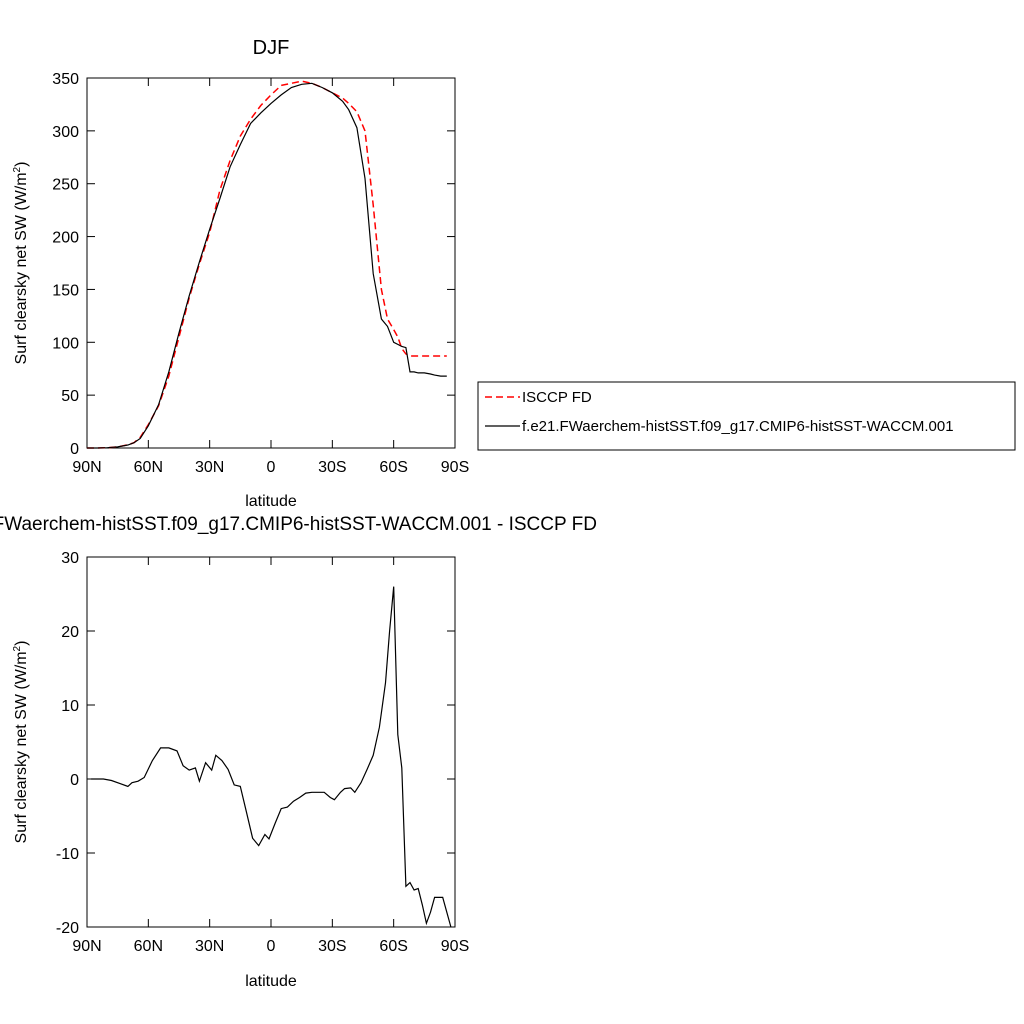 The width and height of the screenshot is (1024, 1024). What do you see at coordinates (86, 467) in the screenshot?
I see `top-x-tick-label: 90N` at bounding box center [86, 467].